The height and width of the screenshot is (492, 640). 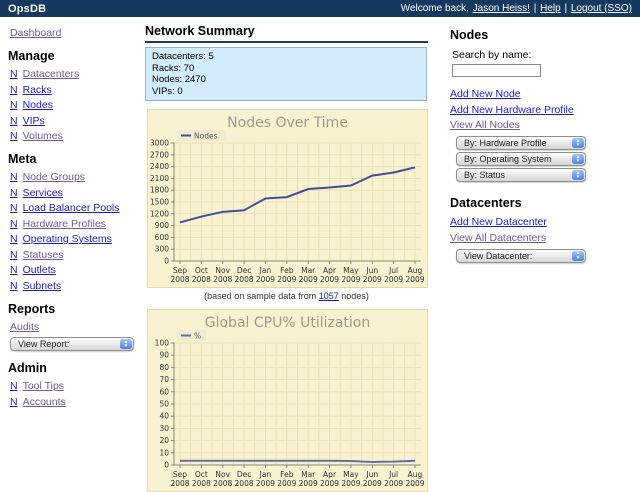 What do you see at coordinates (67, 239) in the screenshot?
I see `sidebar-item-operating-systems: Operating Systems` at bounding box center [67, 239].